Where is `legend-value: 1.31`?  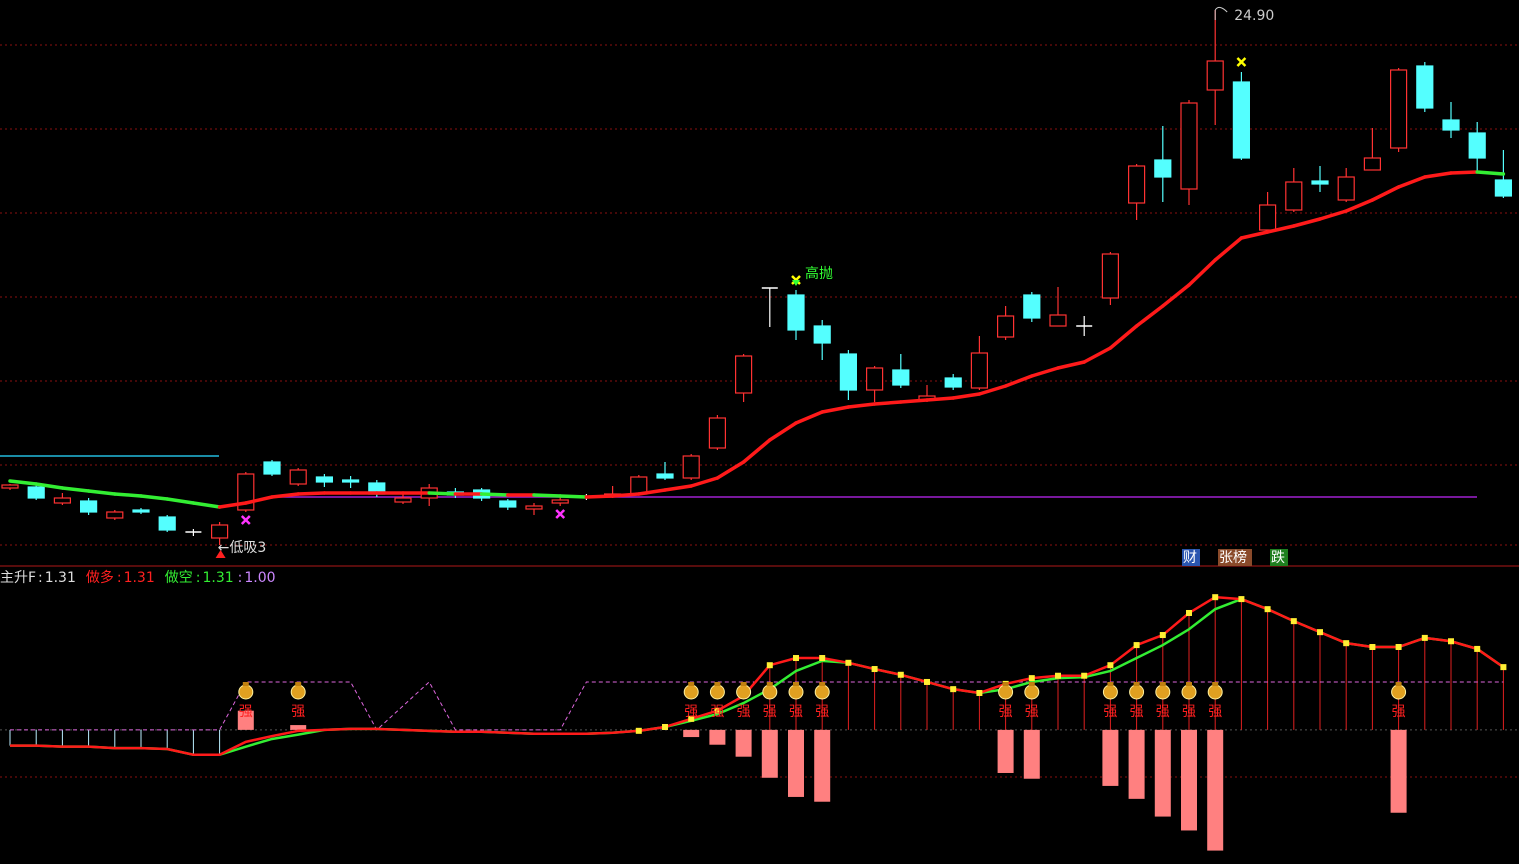 legend-value: 1.31 is located at coordinates (60, 578).